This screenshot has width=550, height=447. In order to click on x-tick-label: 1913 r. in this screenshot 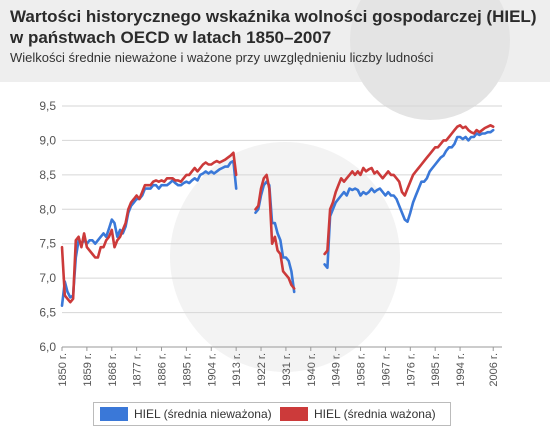, I will do `click(237, 370)`.